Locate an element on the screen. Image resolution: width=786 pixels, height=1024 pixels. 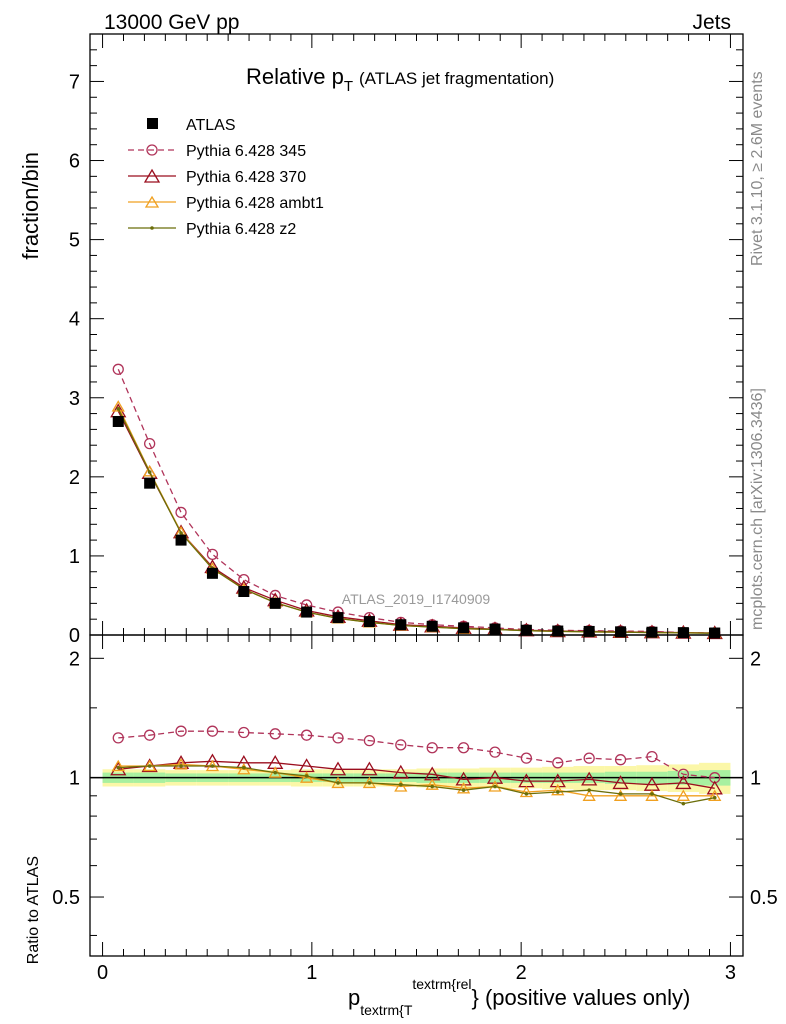
ratio-ytick-label-1: 1 is located at coordinates (74, 779).